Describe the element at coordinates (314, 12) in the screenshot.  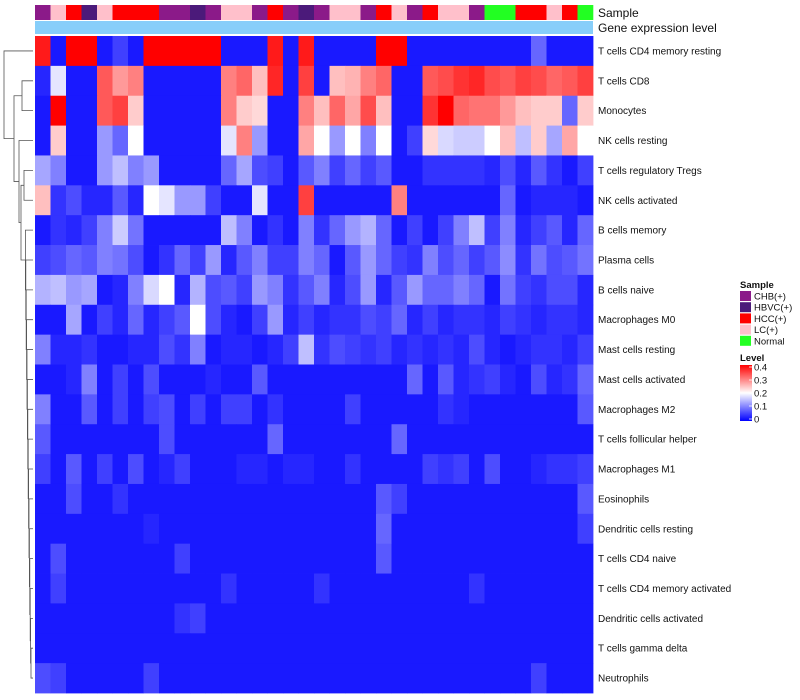
I see `sample-annotation-track` at that location.